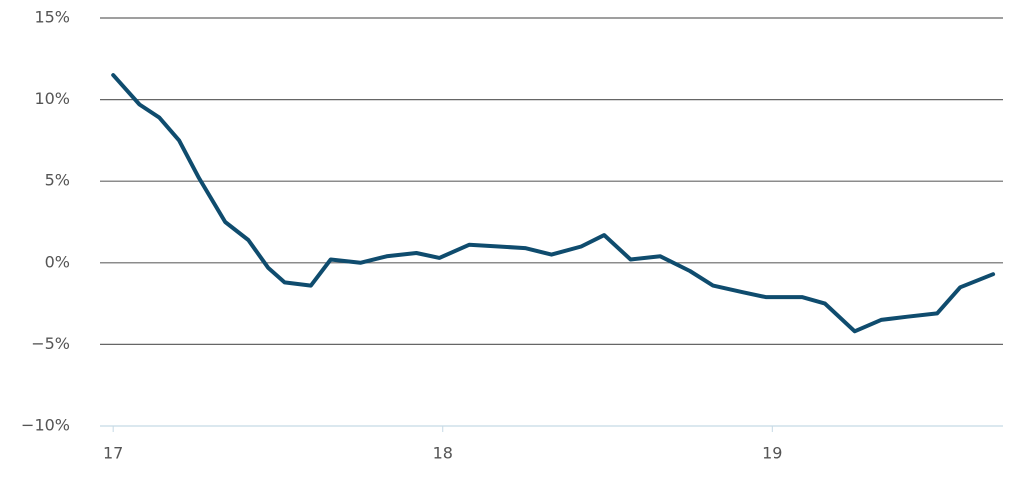 Image resolution: width=1024 pixels, height=501 pixels. What do you see at coordinates (52, 17) in the screenshot?
I see `y-tick-label: 15%` at bounding box center [52, 17].